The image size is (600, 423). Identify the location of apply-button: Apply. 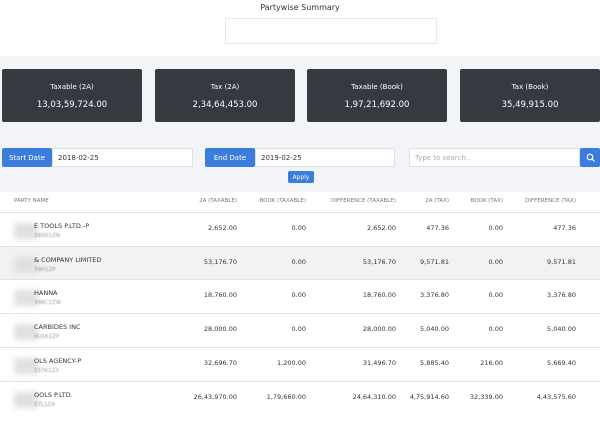
(301, 177).